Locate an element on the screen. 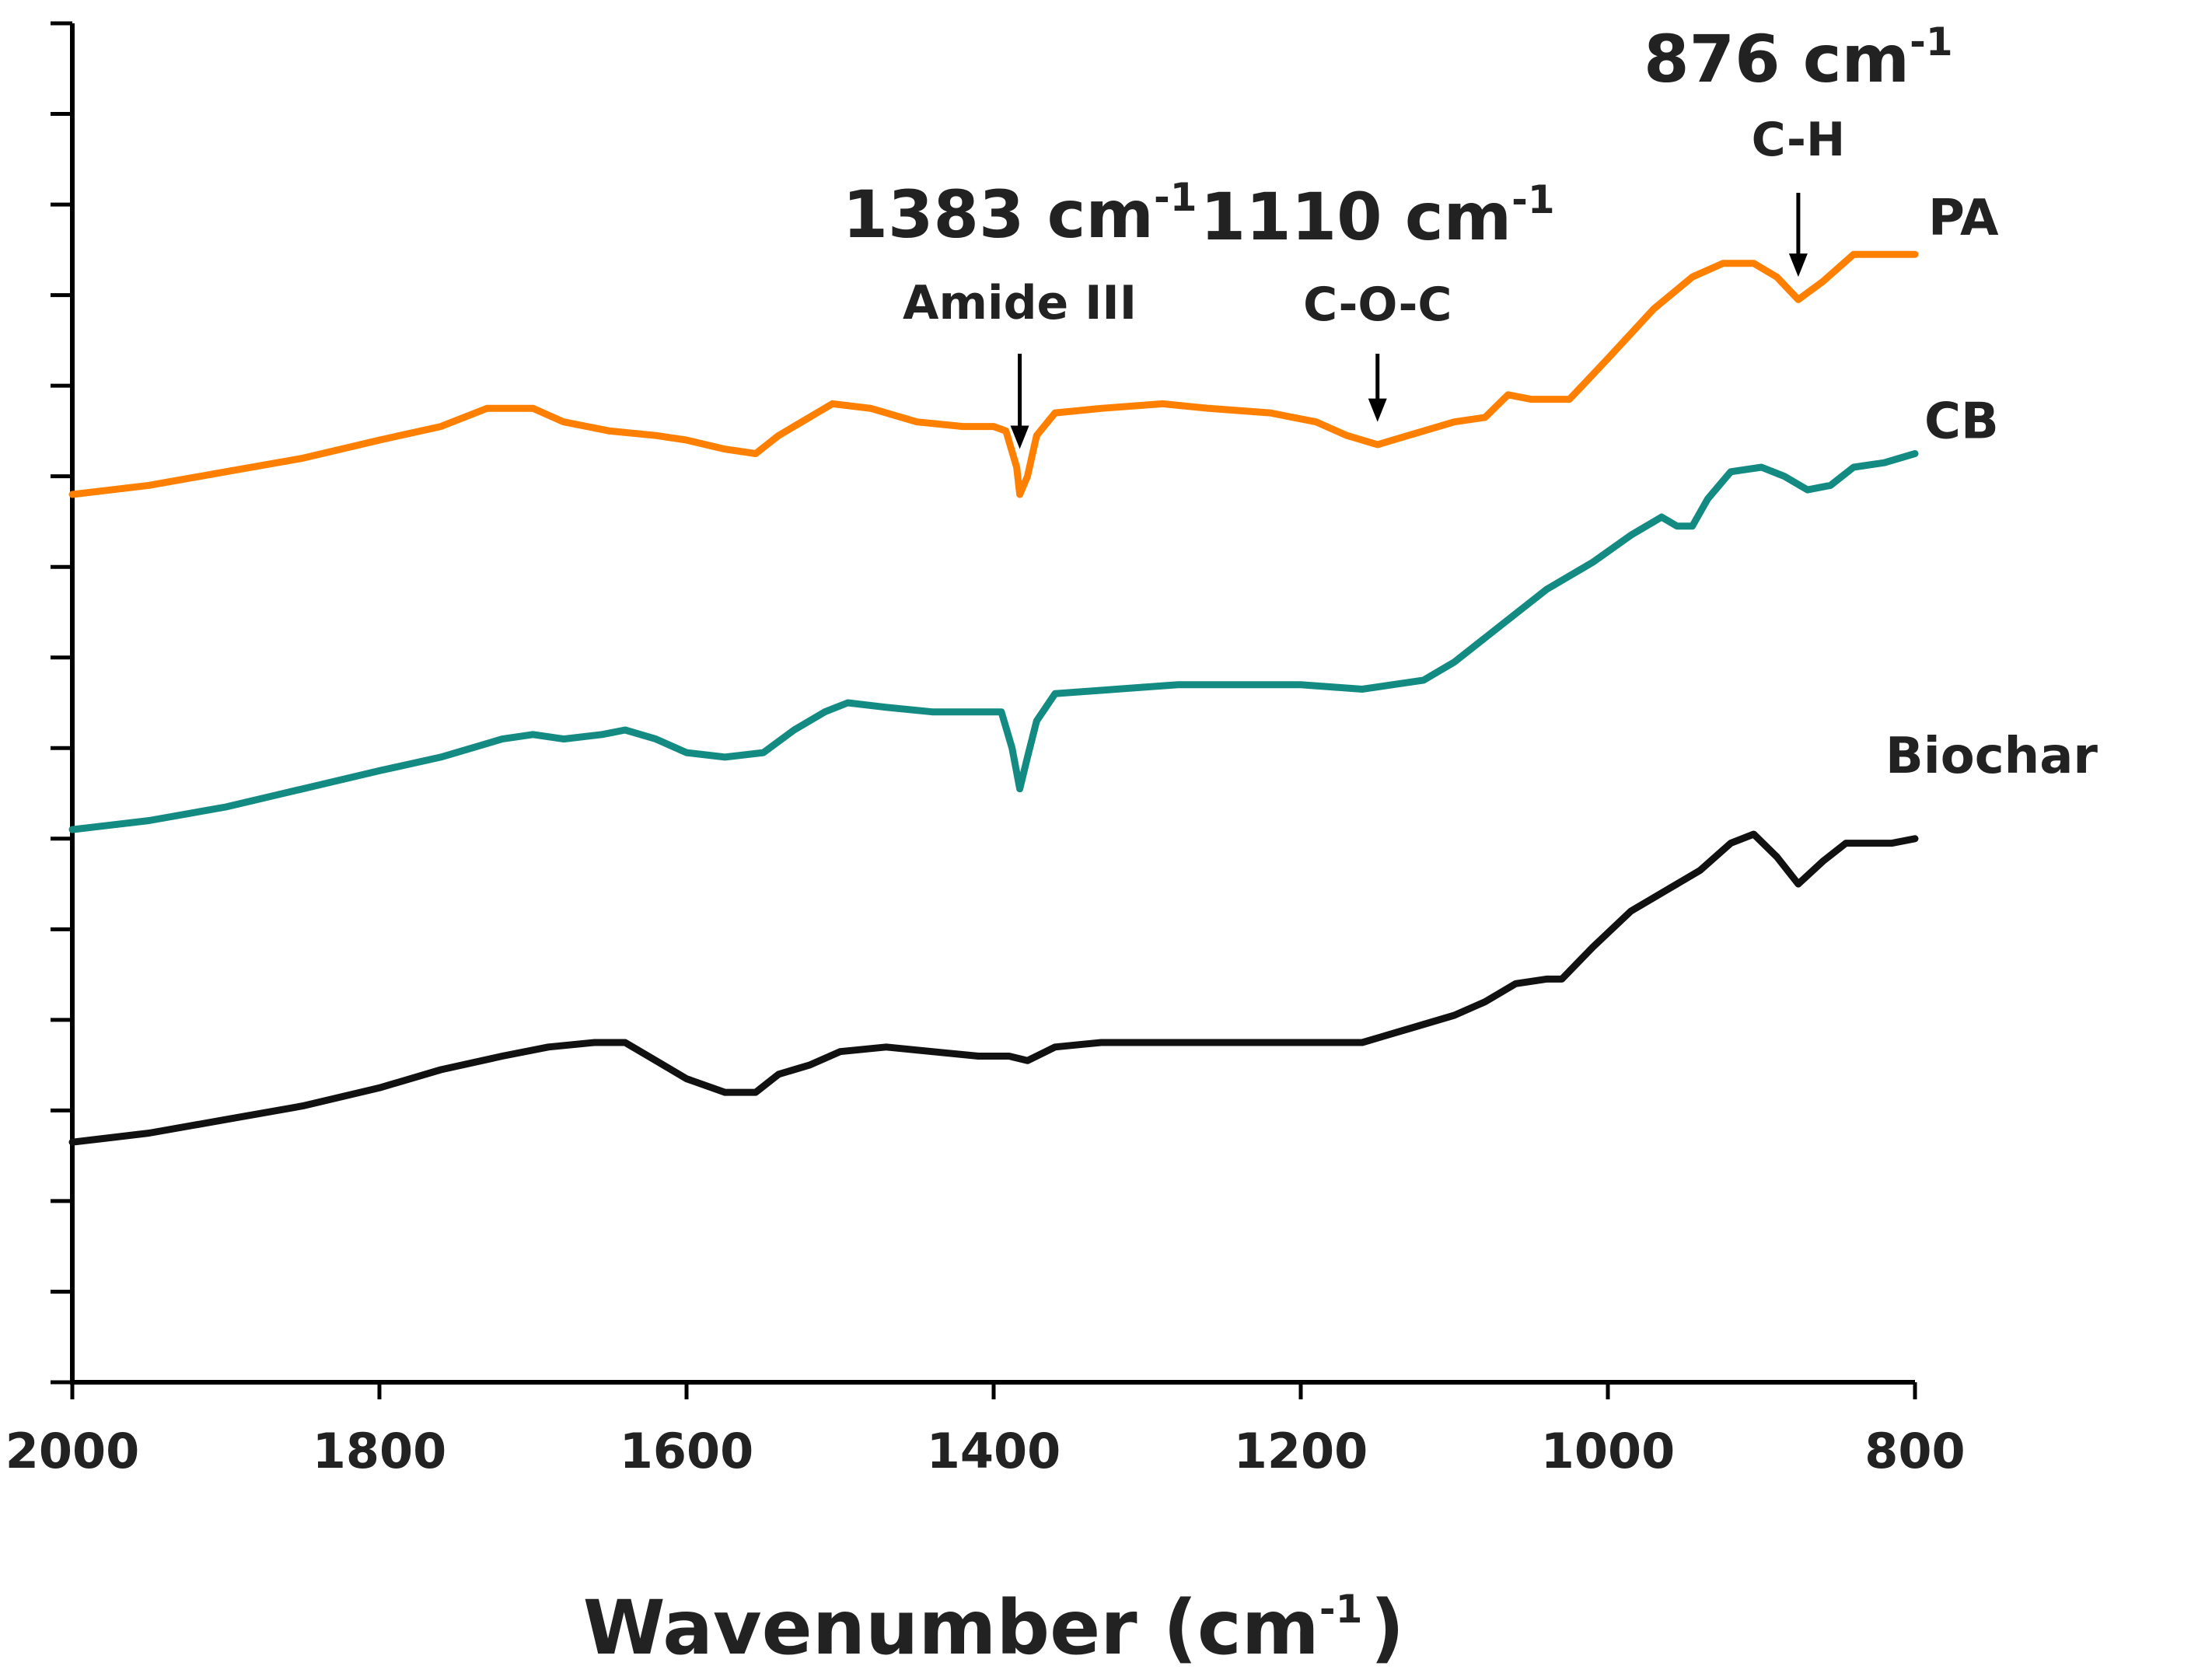 This screenshot has width=2198, height=1680. series-line-pa is located at coordinates (993, 374).